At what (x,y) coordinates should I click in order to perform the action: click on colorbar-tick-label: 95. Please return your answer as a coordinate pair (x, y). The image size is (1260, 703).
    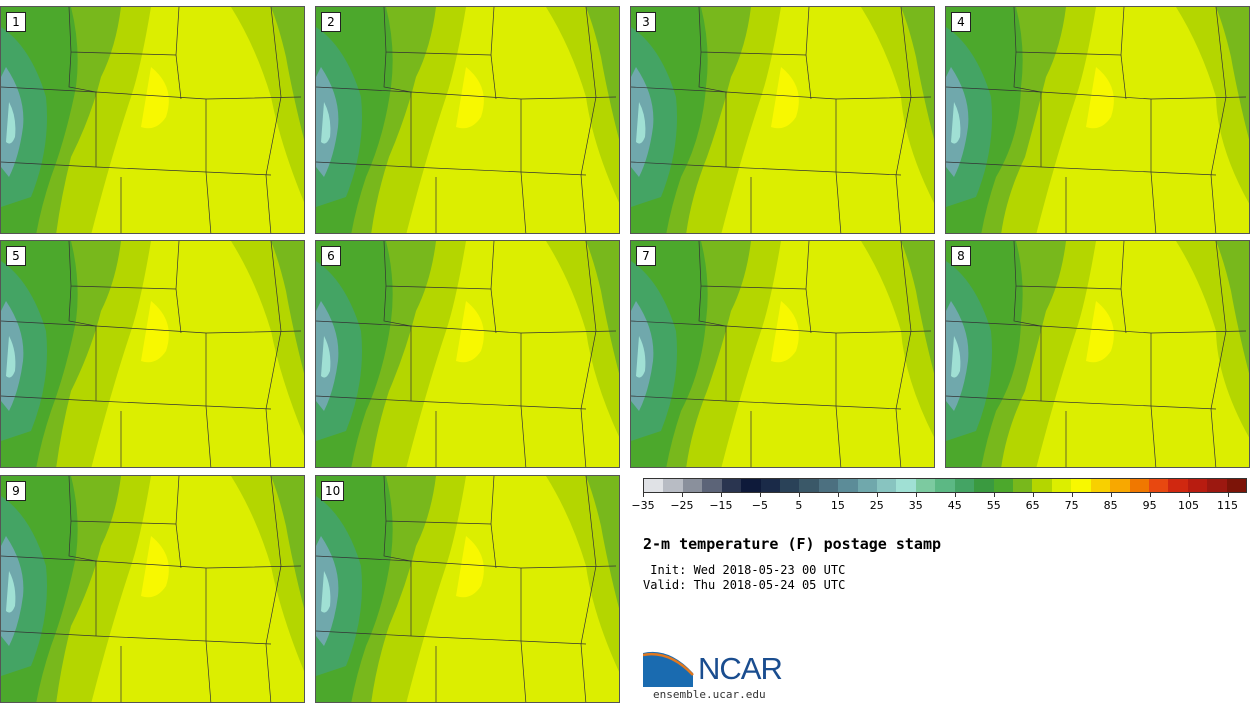
    Looking at the image, I should click on (1149, 505).